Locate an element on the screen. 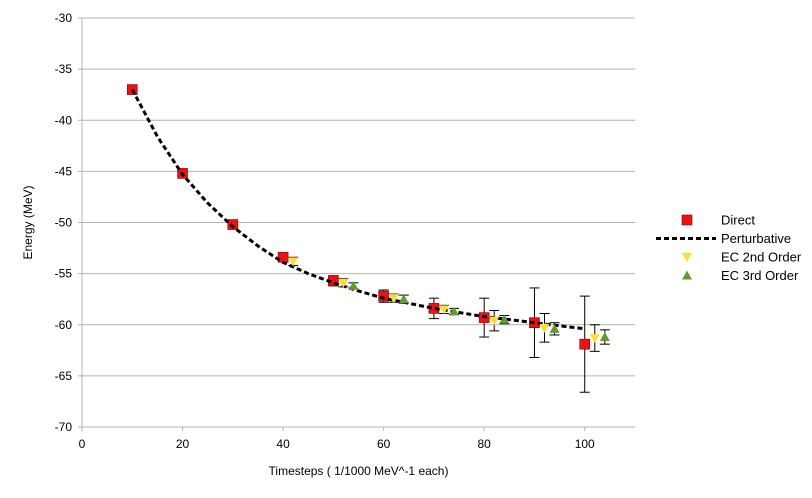 The height and width of the screenshot is (498, 812). y-tick-label: -55 is located at coordinates (64, 274).